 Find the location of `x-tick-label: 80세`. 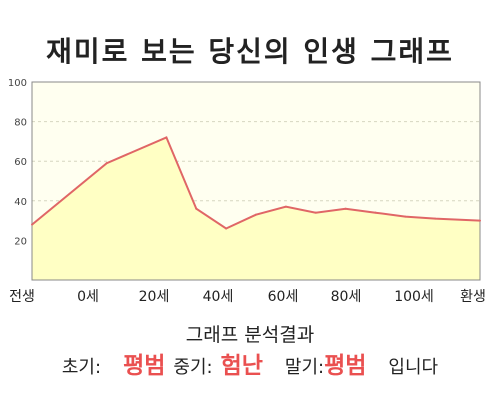

x-tick-label: 80세 is located at coordinates (346, 297).